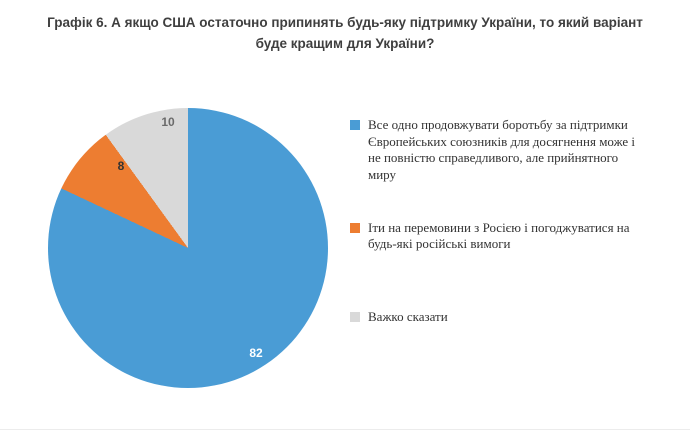  I want to click on legend-swatch-gray, so click(355, 316).